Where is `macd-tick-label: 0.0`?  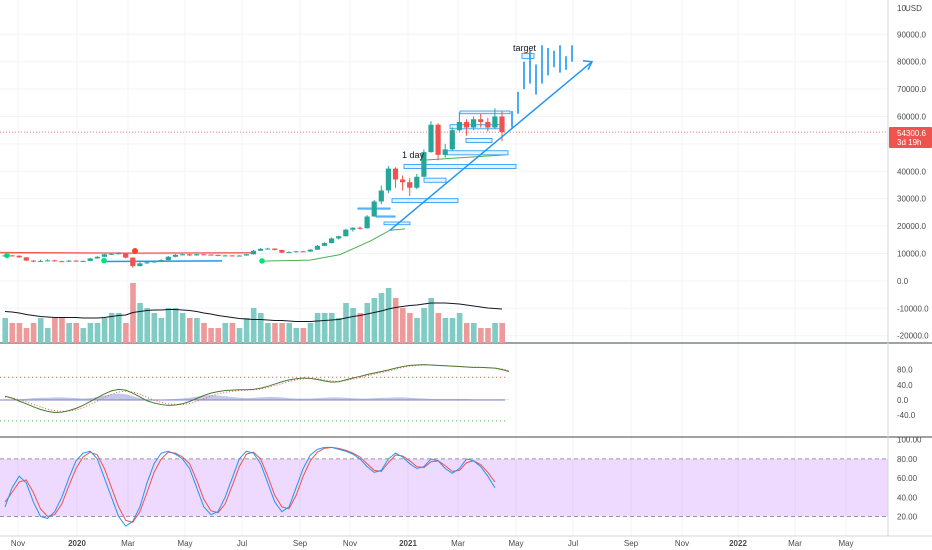 macd-tick-label: 0.0 is located at coordinates (903, 400).